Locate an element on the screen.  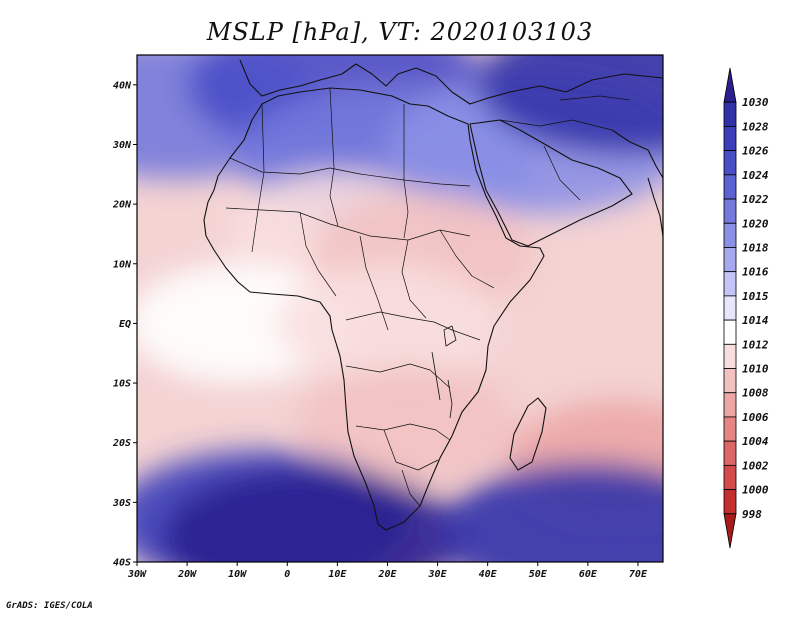
y-axis: 40N 30N 20N 10N EQ 10S 20S 30S 40S is located at coordinates (124, 324).